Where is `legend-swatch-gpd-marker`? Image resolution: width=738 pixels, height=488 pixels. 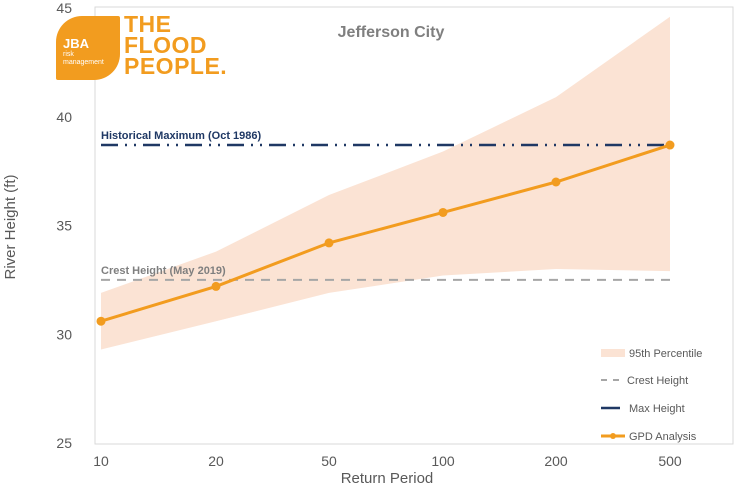
legend-swatch-gpd-marker is located at coordinates (613, 436).